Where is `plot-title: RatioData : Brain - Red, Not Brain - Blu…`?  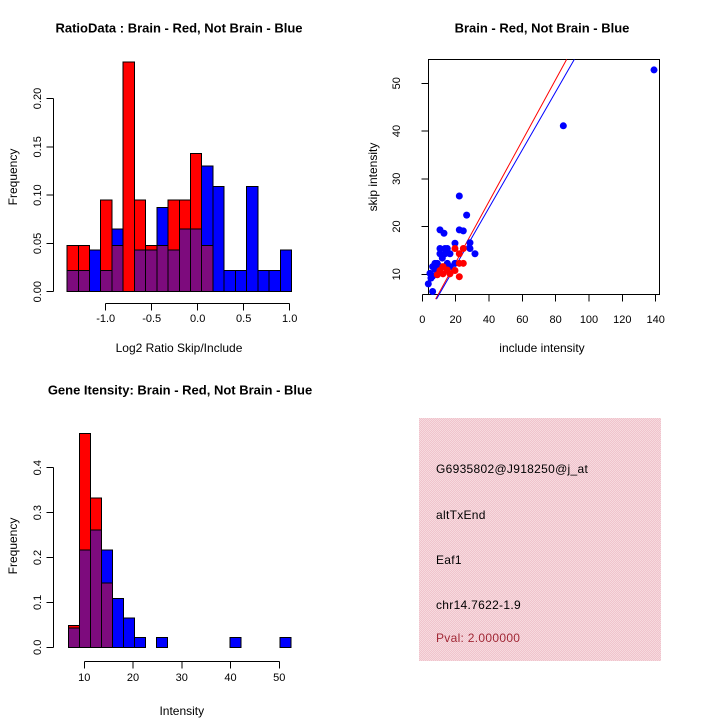 plot-title: RatioData : Brain - Red, Not Brain - Blu… is located at coordinates (178, 27).